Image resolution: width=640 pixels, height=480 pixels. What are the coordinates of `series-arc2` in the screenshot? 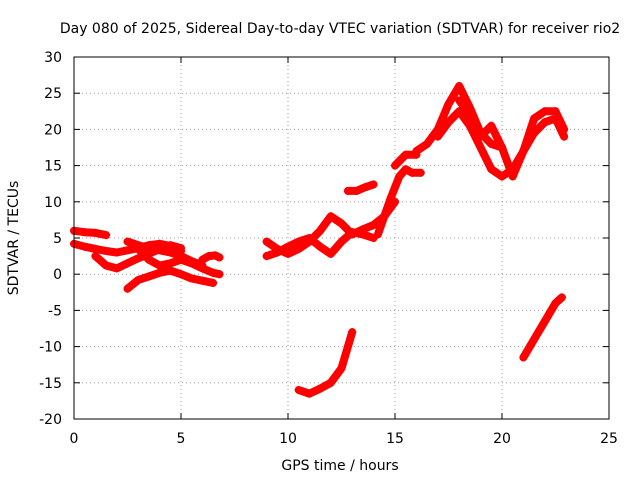 It's located at (90, 233).